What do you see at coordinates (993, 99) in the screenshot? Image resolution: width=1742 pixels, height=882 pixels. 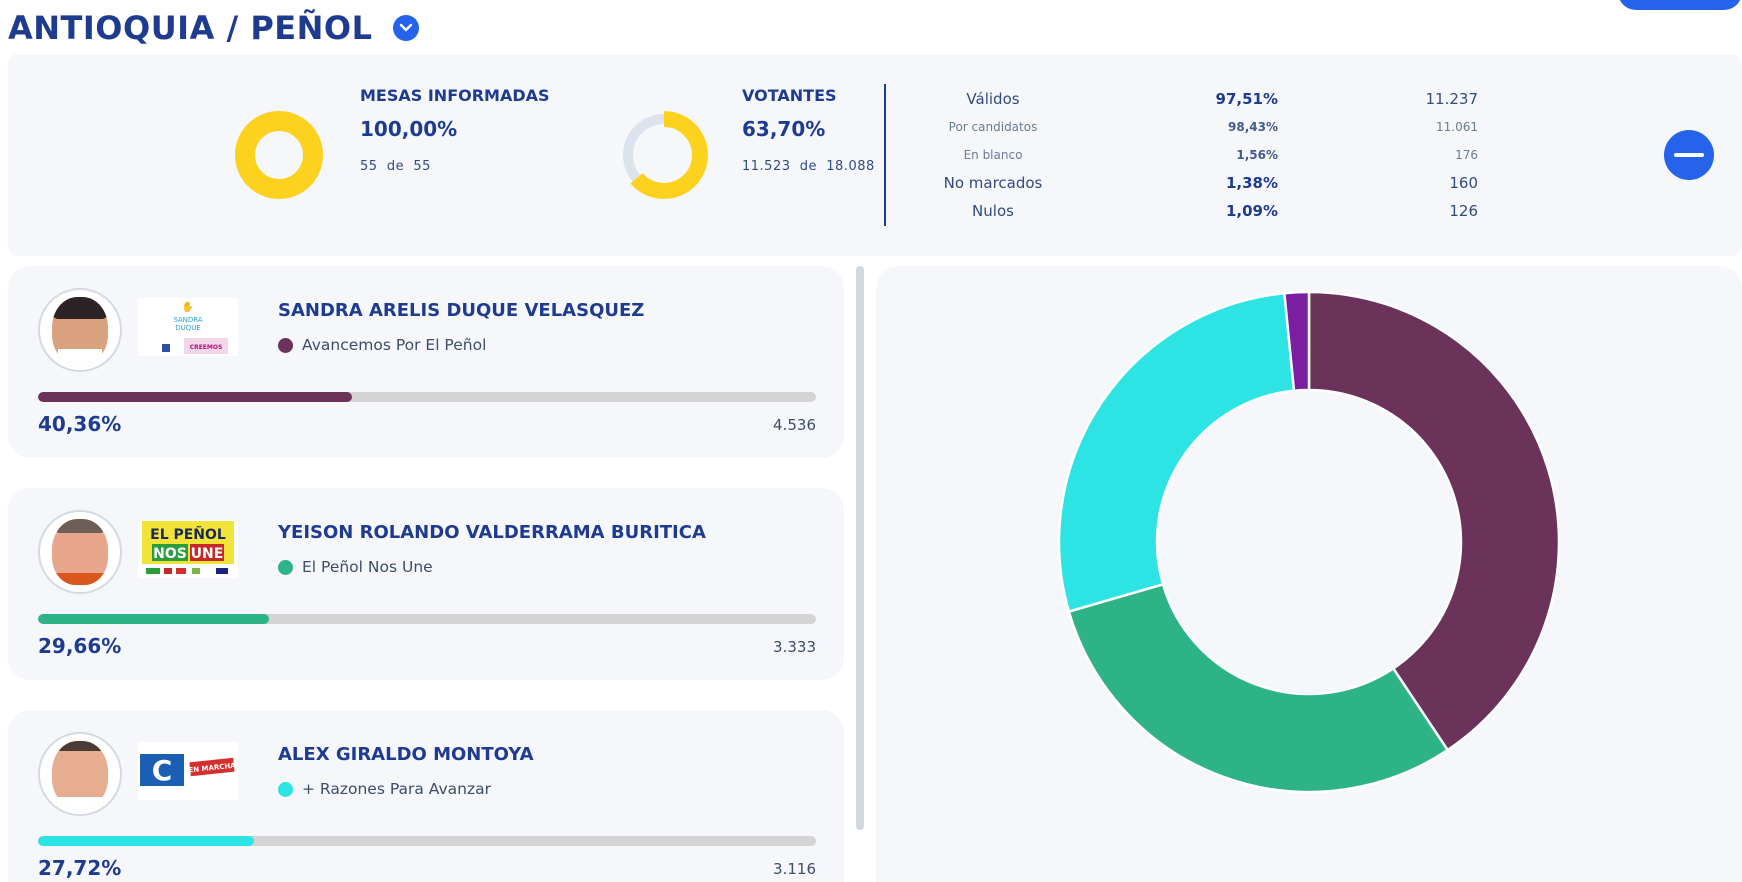 I see `breakdown-label: Válidos` at bounding box center [993, 99].